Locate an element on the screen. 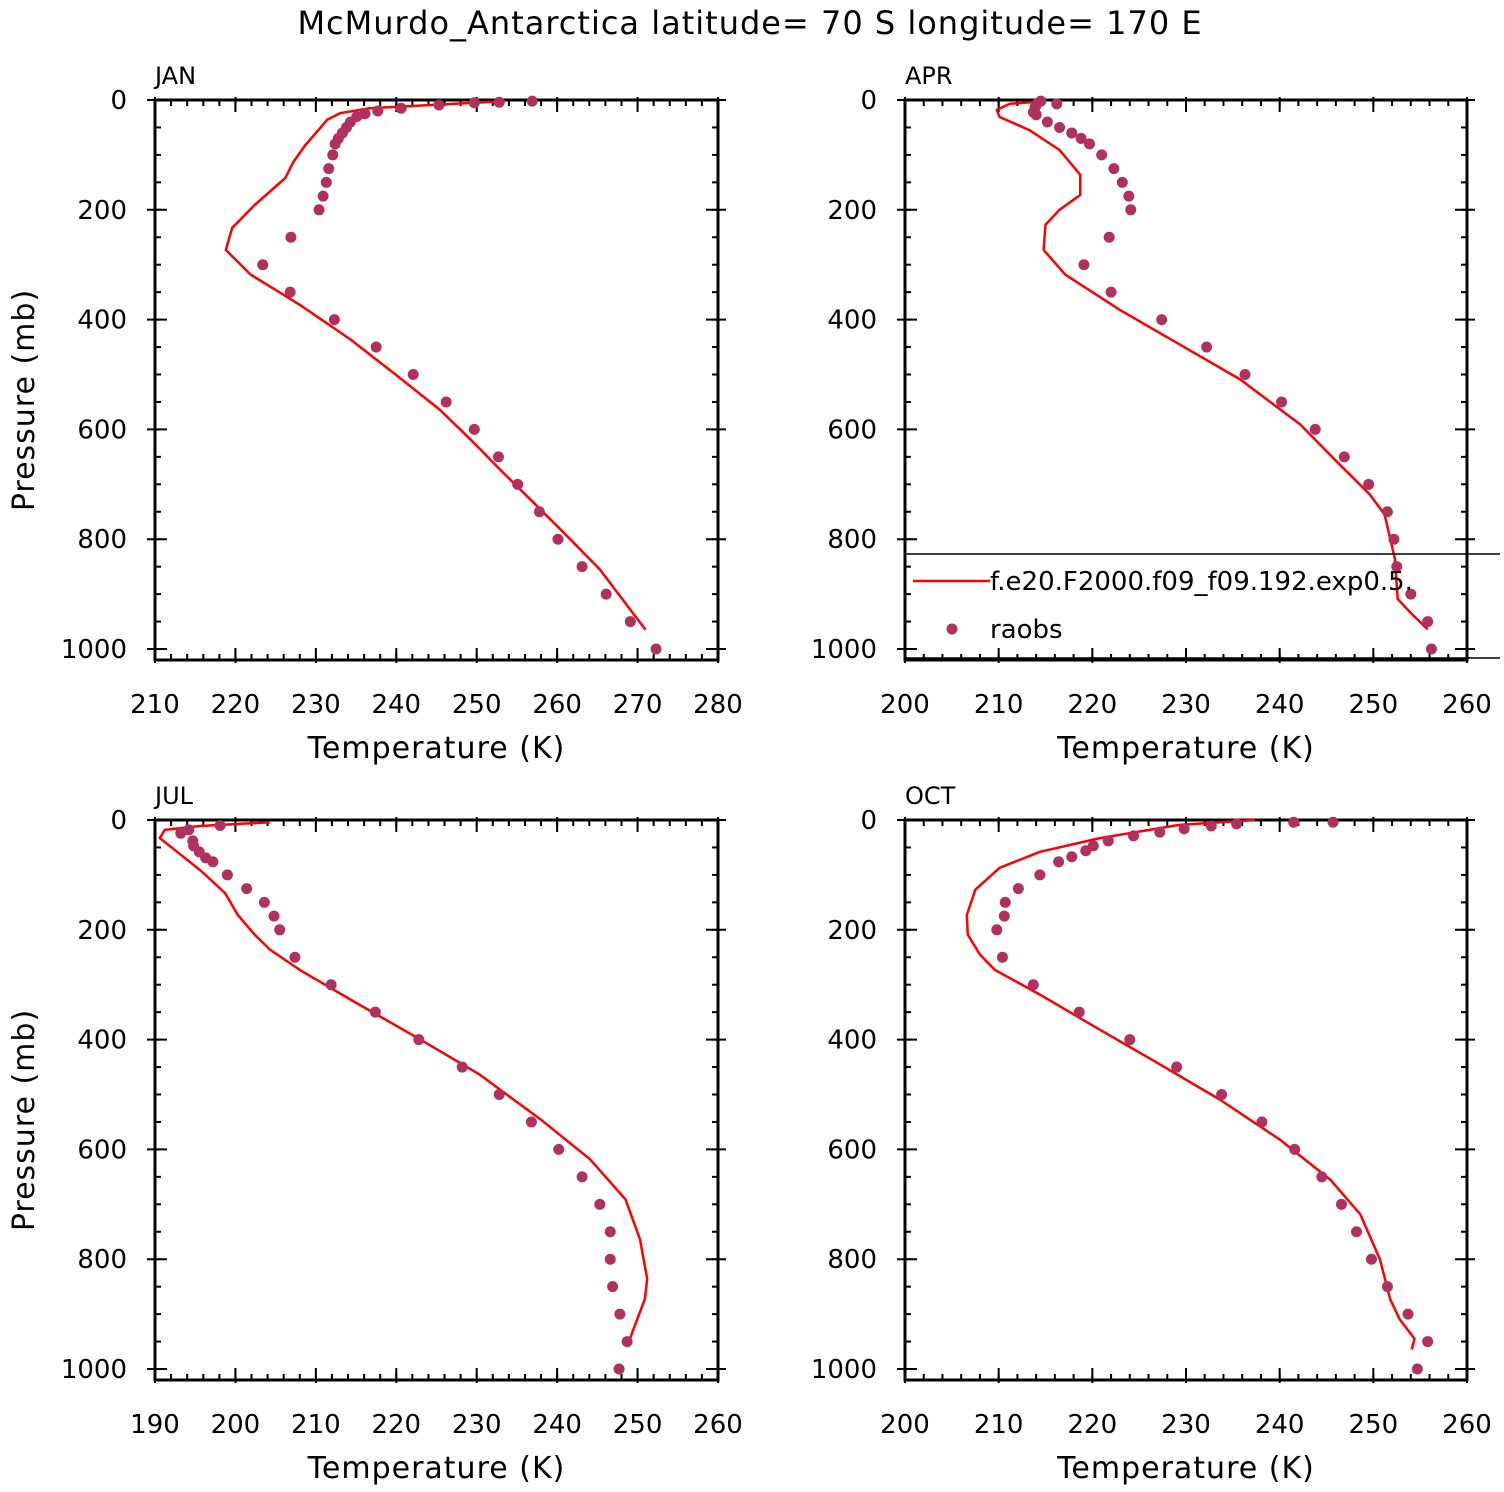  x-tick-label: 230 is located at coordinates (1186, 1425).